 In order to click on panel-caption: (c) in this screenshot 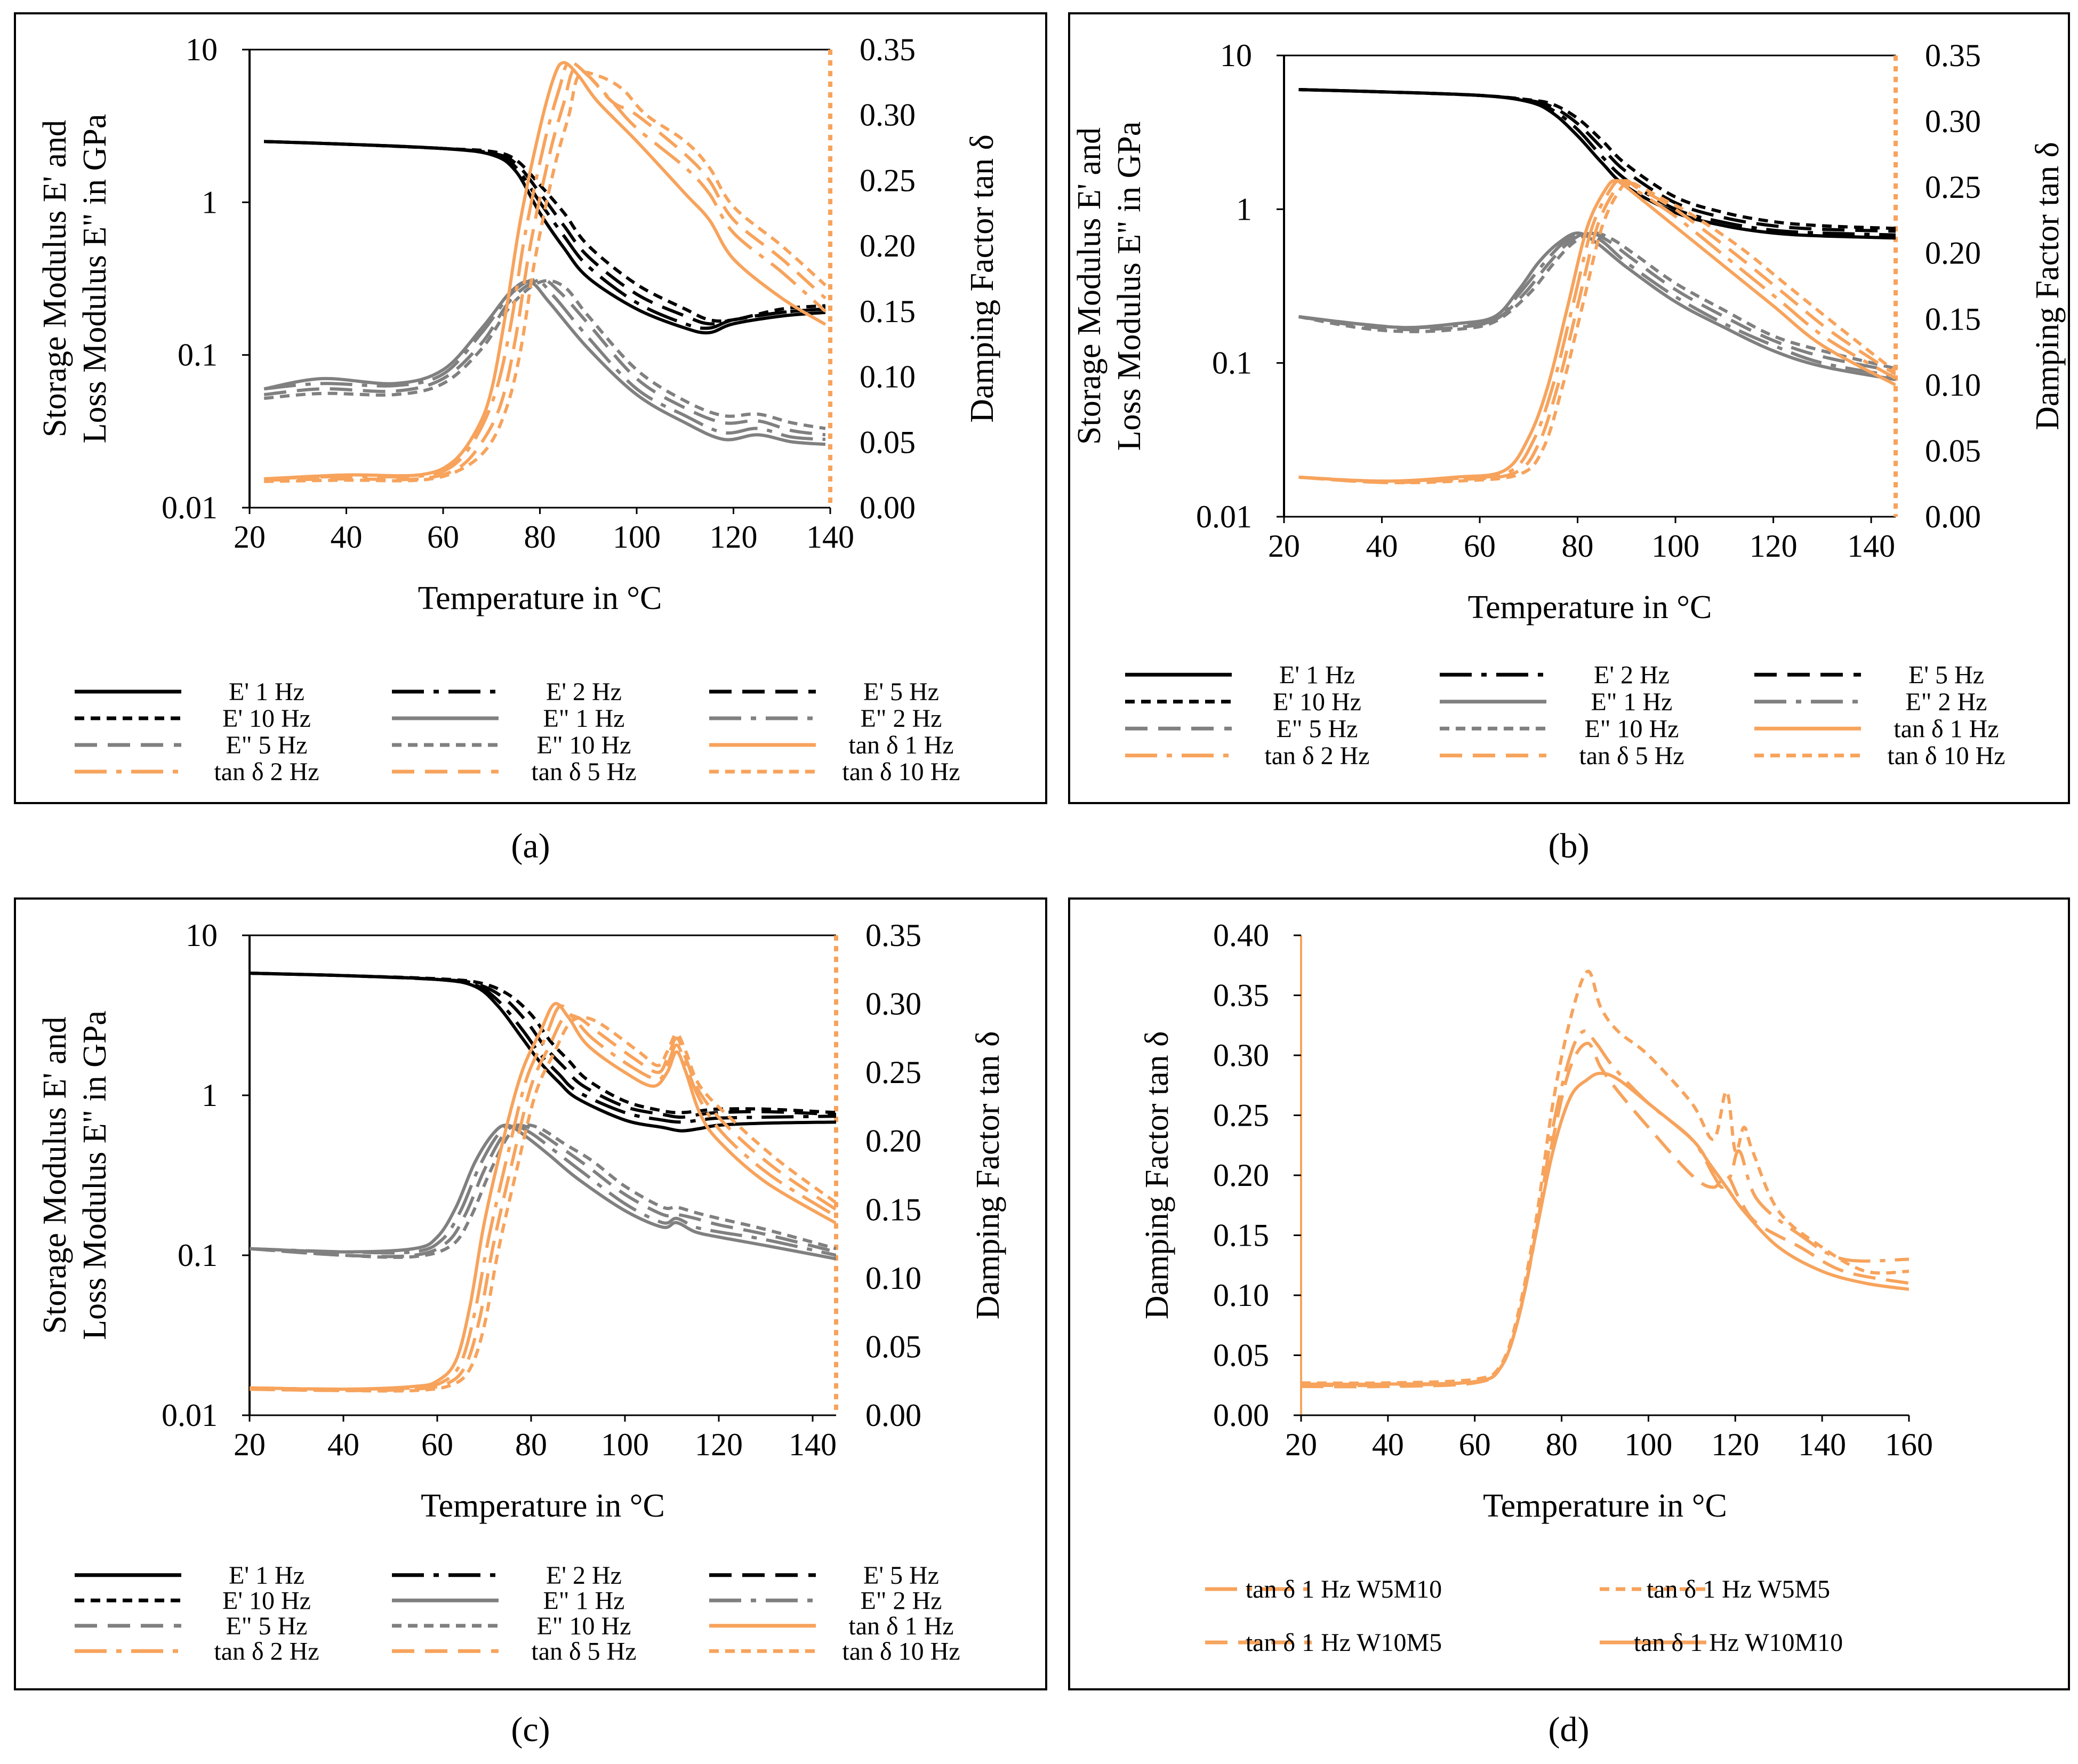, I will do `click(530, 1729)`.